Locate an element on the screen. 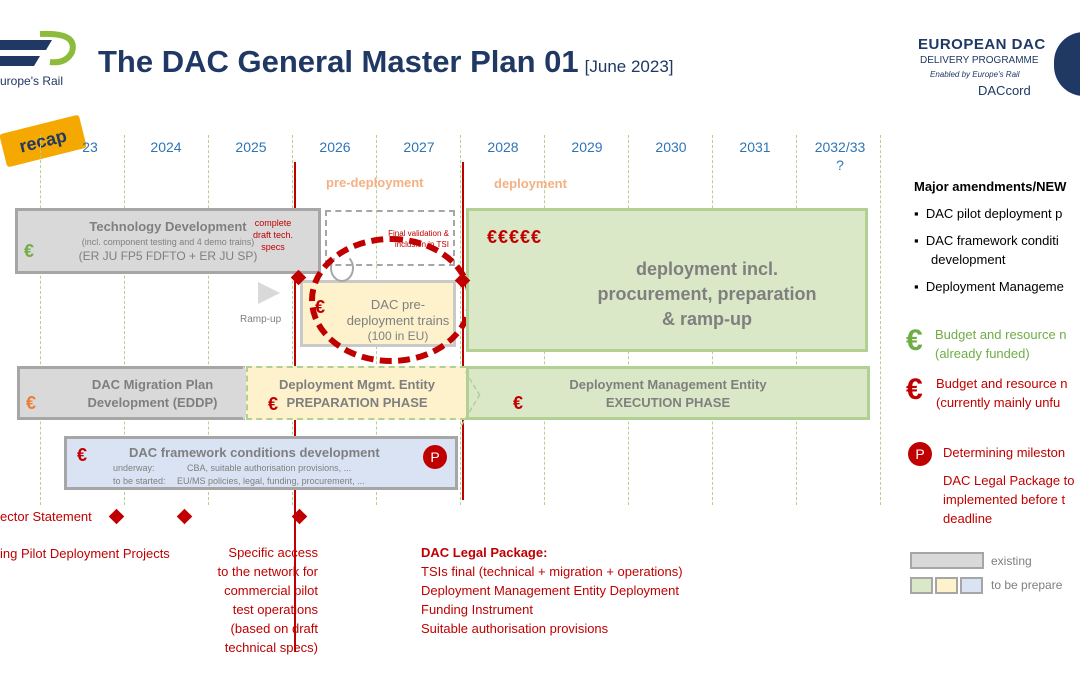 This screenshot has height=675, width=1080. amendments-heading: Major amendments/NEW is located at coordinates (990, 186).